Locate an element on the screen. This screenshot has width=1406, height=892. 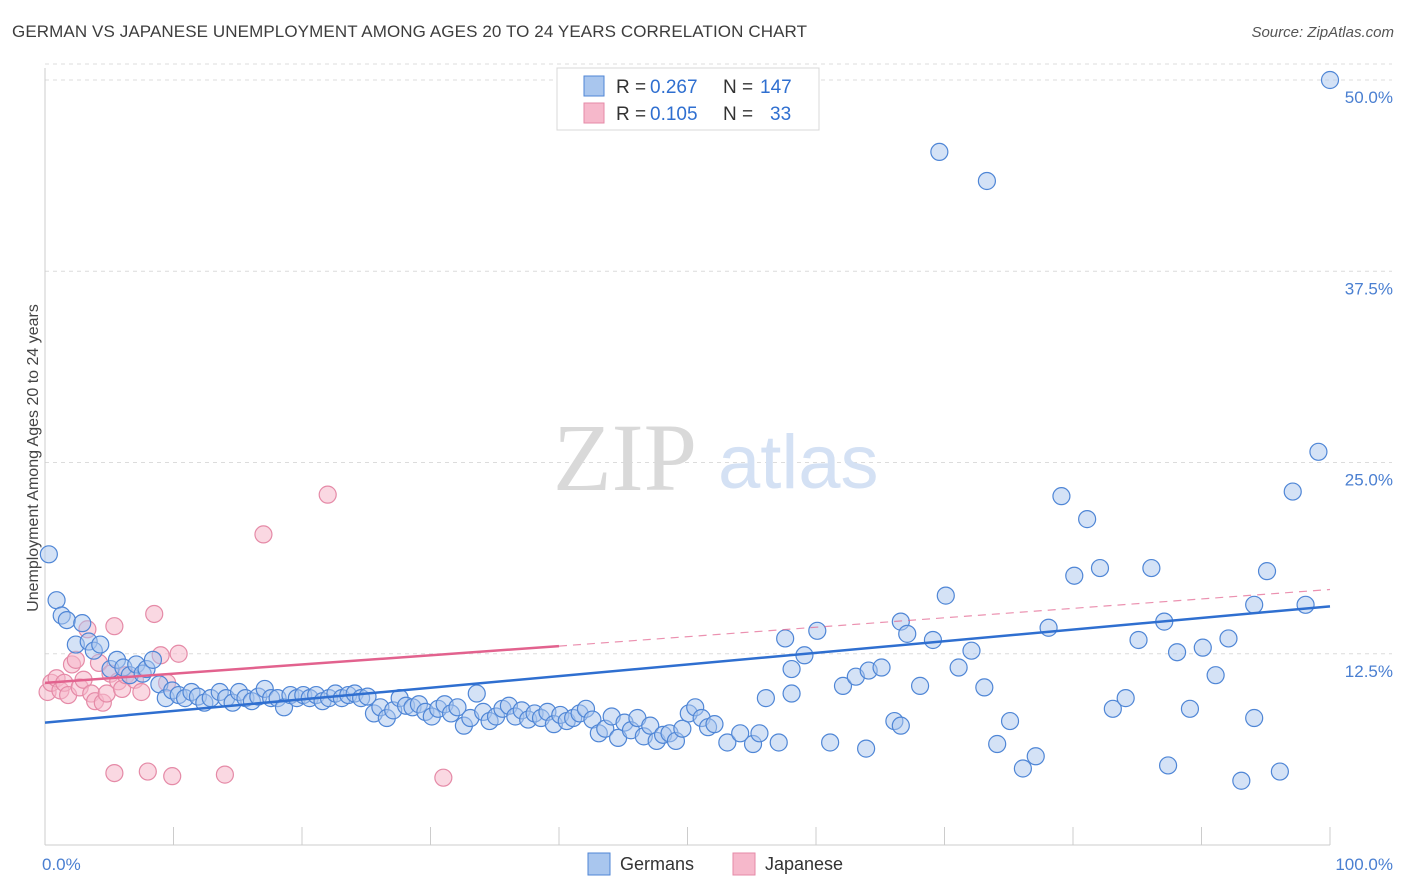
watermark-atlas: atlas is located at coordinates (798, 462).